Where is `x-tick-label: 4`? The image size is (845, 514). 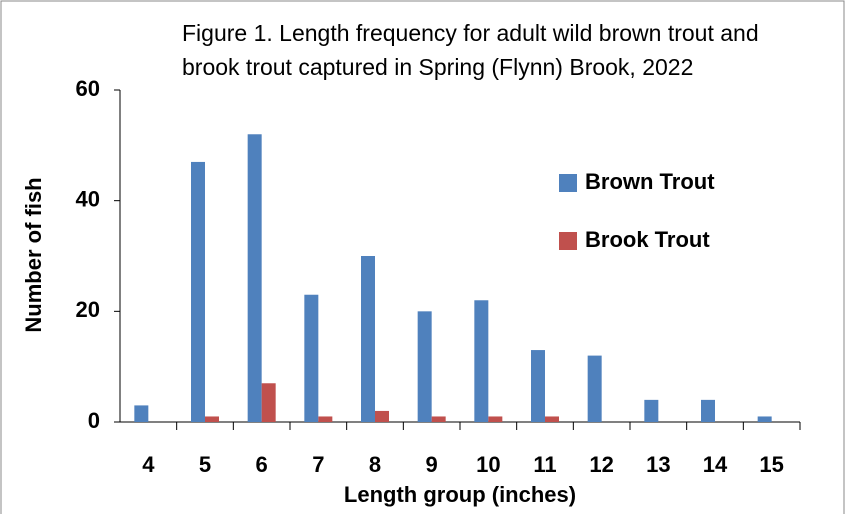 x-tick-label: 4 is located at coordinates (148, 464).